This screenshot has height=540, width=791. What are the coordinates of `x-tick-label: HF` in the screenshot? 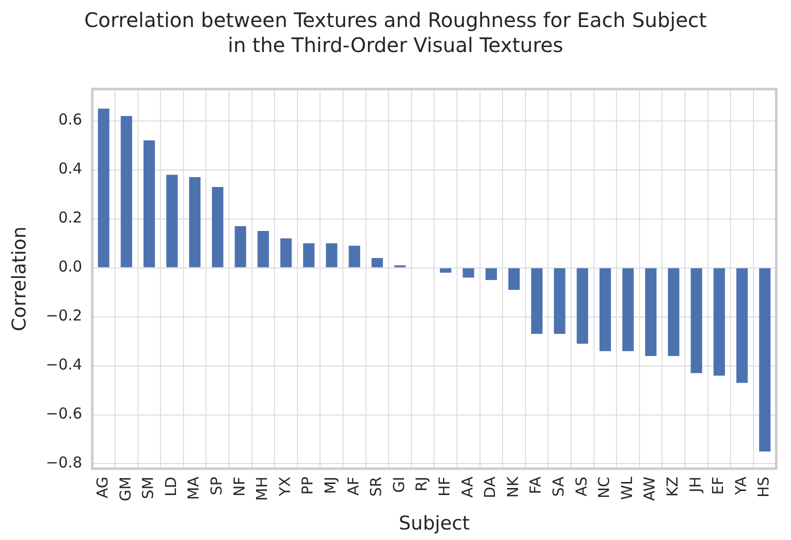 It's located at (445, 486).